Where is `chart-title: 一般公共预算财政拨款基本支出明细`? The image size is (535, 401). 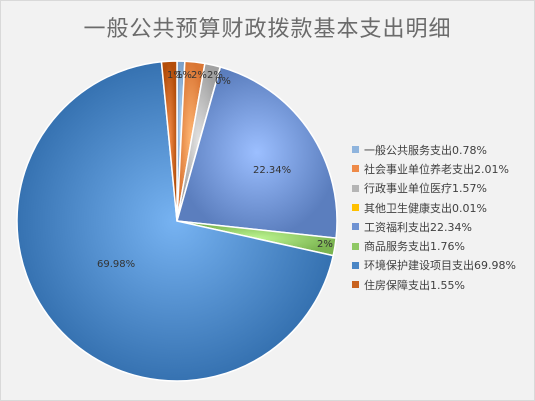 chart-title: 一般公共预算财政拨款基本支出明细 is located at coordinates (267, 29).